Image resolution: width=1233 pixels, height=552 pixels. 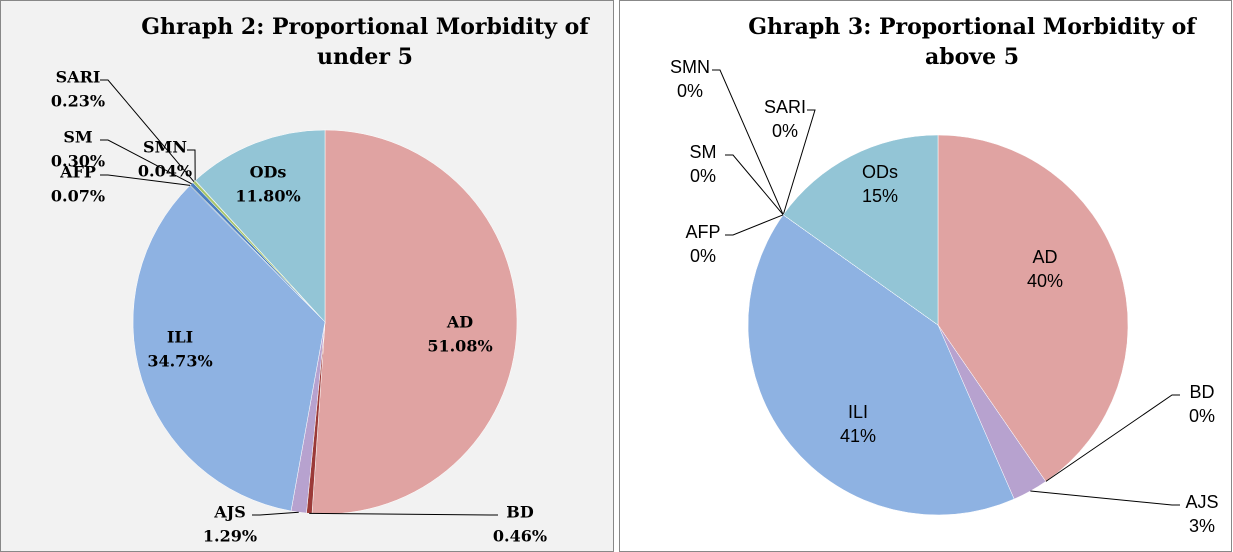 What do you see at coordinates (520, 536) in the screenshot?
I see `slice-value-label: 0.46%` at bounding box center [520, 536].